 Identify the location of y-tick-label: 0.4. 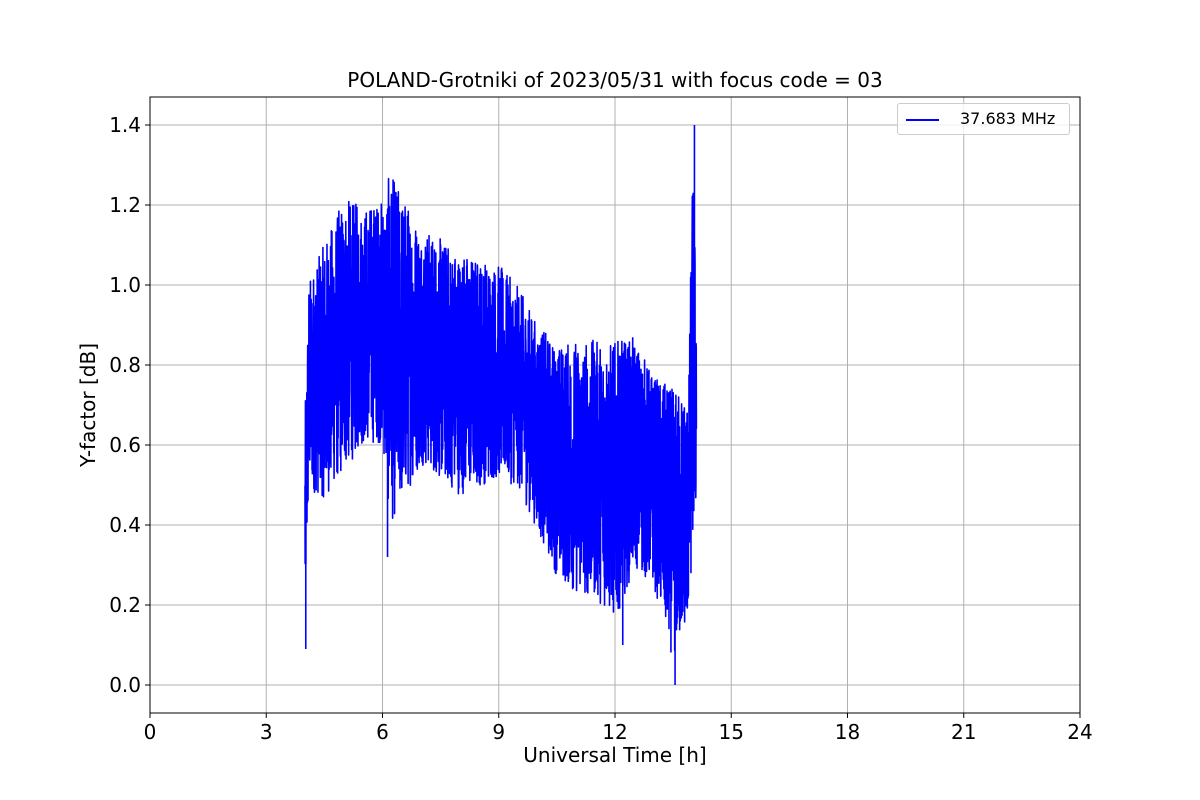
(125, 525).